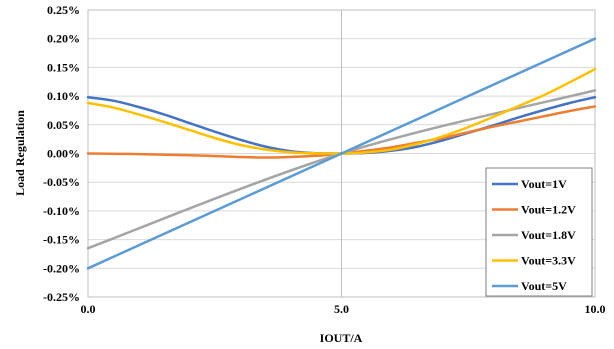  I want to click on x-tick-label: 0.0, so click(88, 309).